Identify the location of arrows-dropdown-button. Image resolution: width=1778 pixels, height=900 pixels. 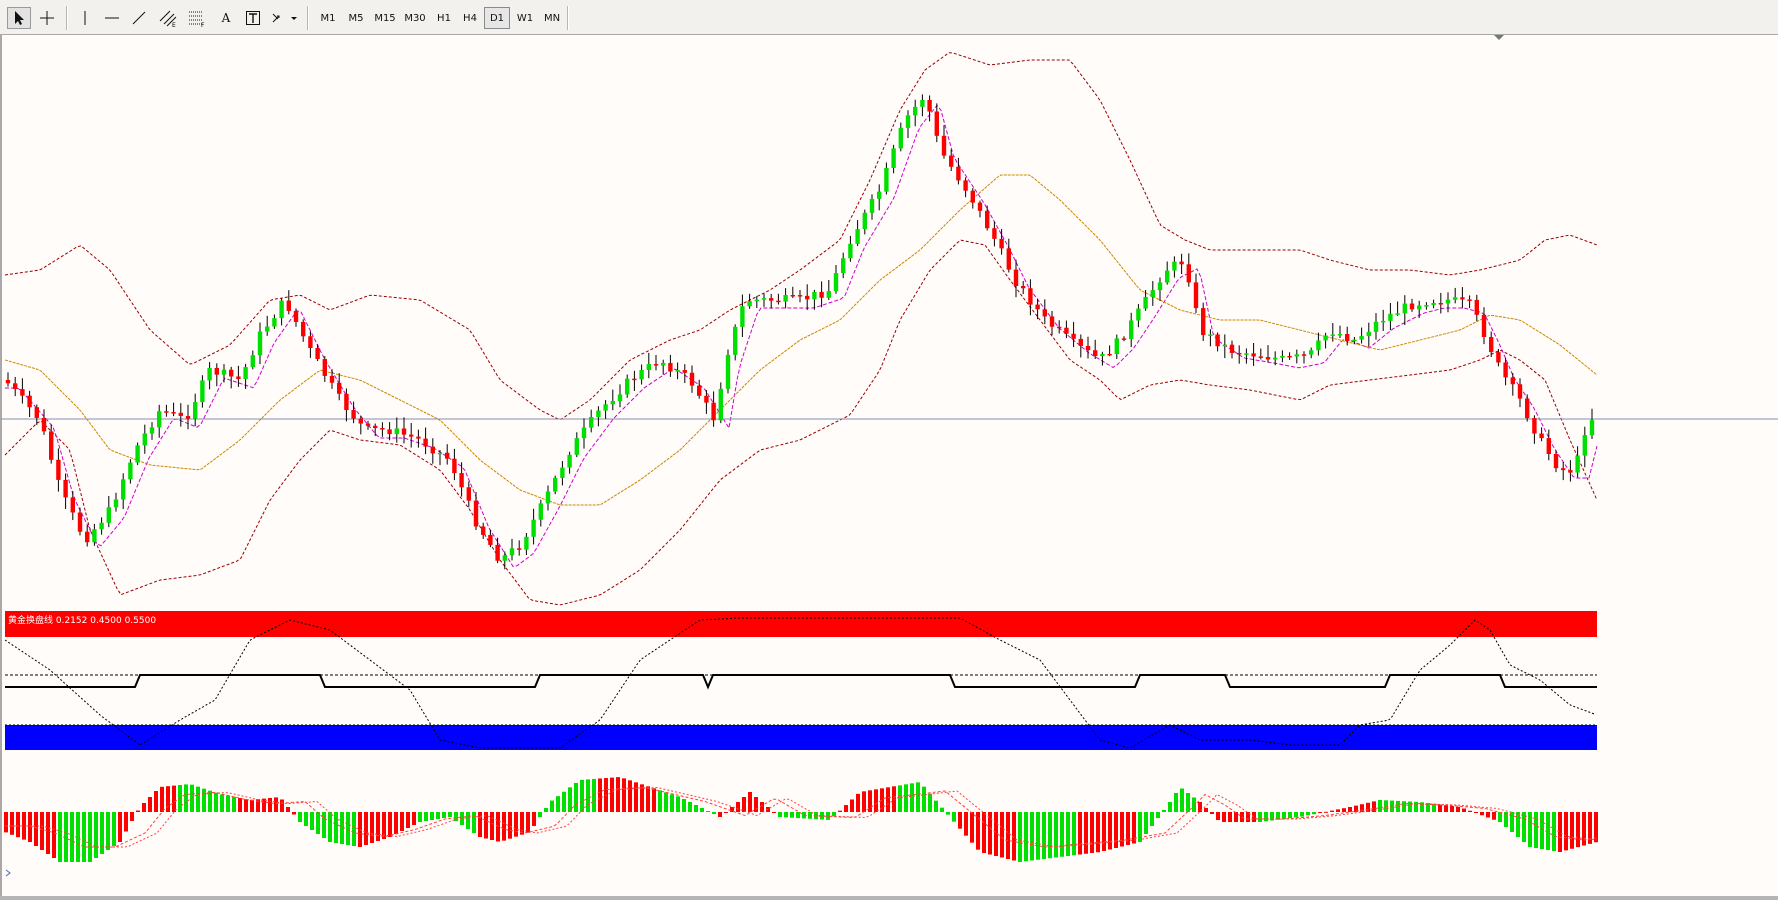
(284, 18).